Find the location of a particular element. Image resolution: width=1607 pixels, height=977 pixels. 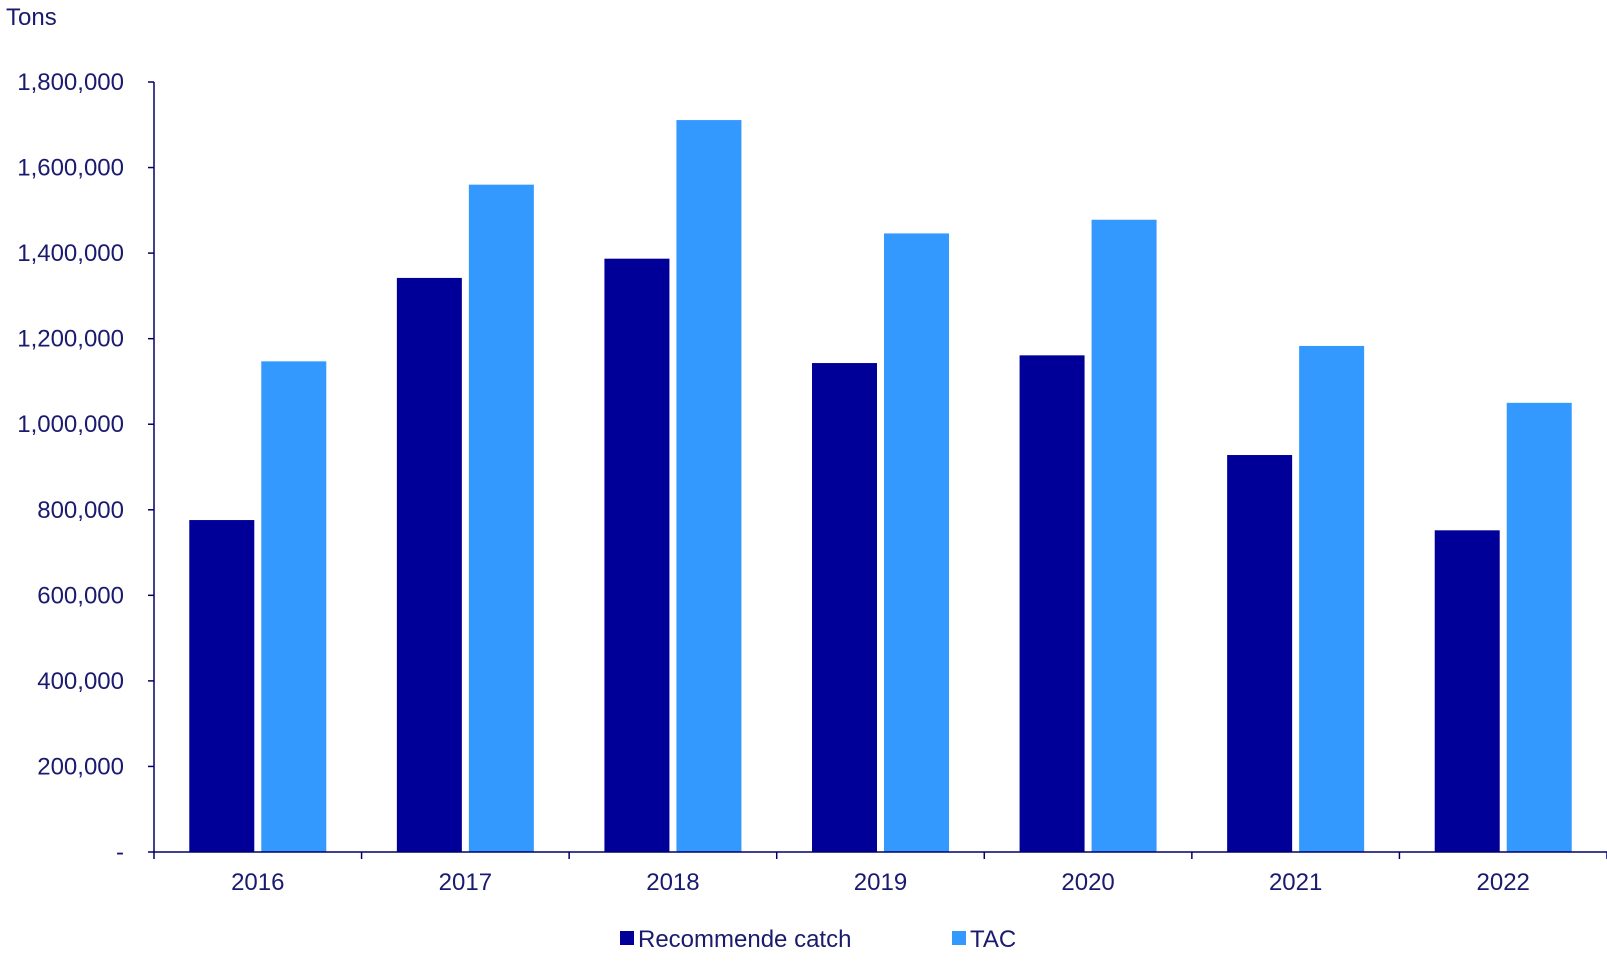

y-tick-label: 1,200,000 is located at coordinates (70, 339).